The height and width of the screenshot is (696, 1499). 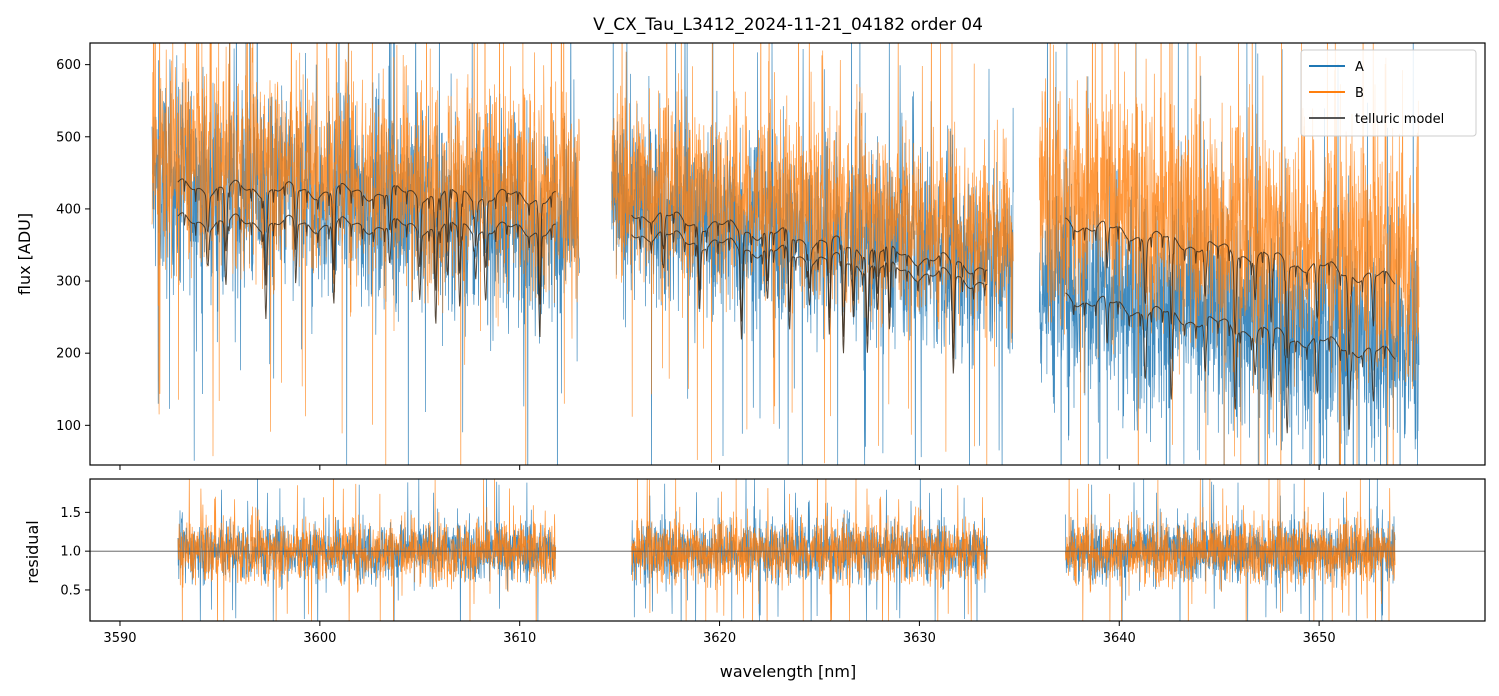 What do you see at coordinates (919, 638) in the screenshot?
I see `residual-xtick-label: 3630` at bounding box center [919, 638].